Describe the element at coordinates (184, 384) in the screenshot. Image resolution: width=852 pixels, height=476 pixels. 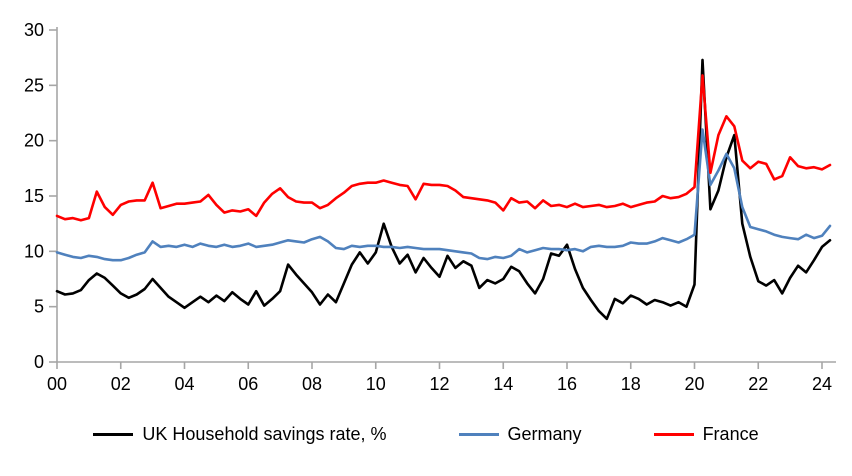
I see `svg-text: 04` at that location.